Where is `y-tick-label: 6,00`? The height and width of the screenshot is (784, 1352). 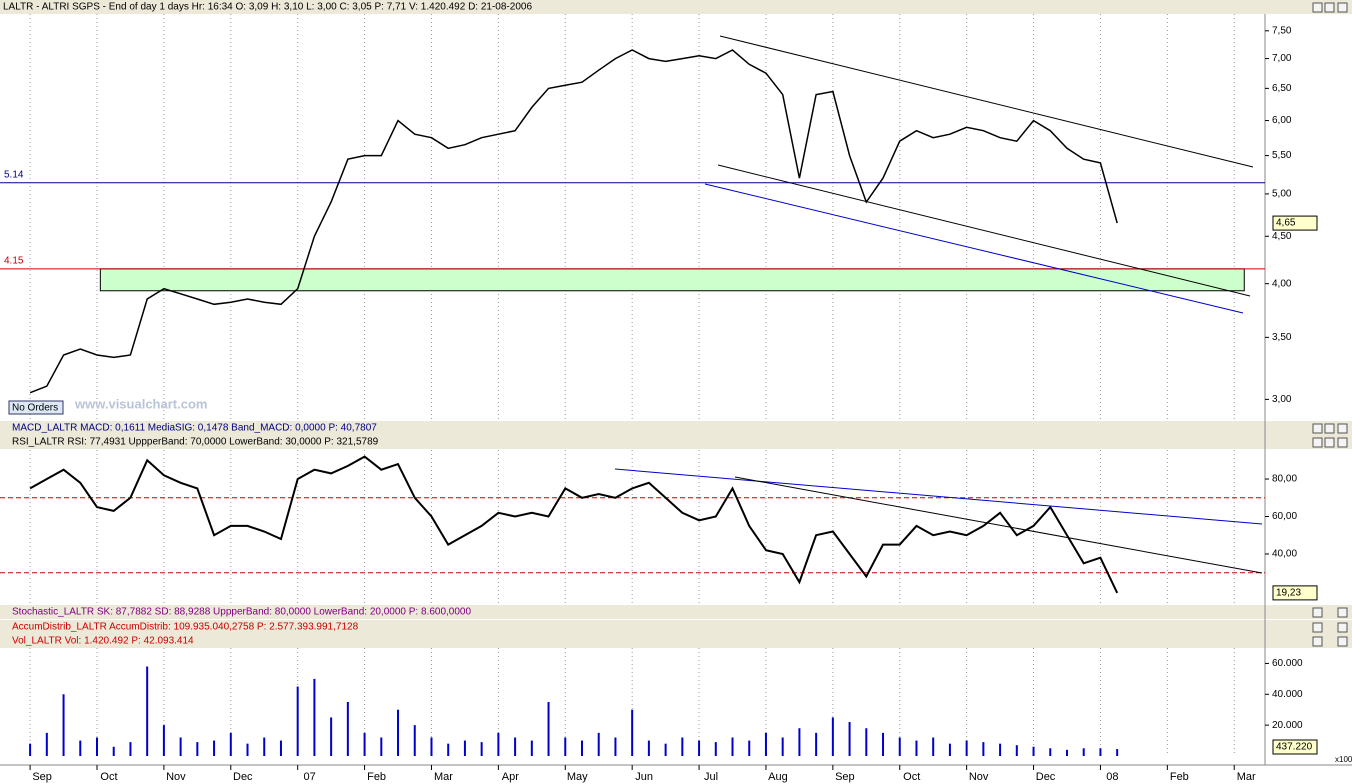
y-tick-label: 6,00 is located at coordinates (1282, 120).